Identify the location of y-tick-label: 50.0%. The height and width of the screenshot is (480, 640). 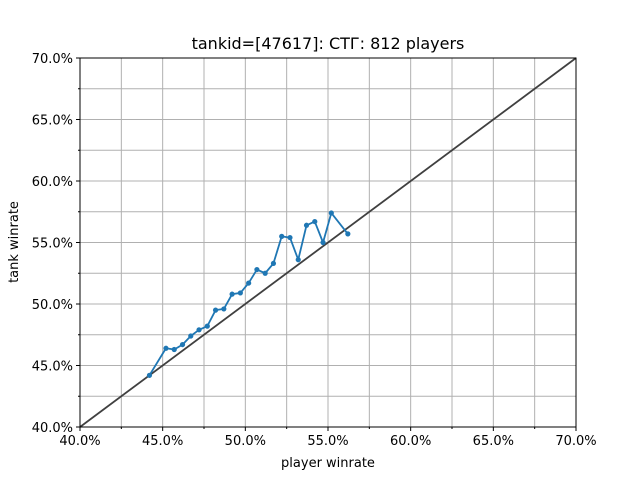
(52, 305).